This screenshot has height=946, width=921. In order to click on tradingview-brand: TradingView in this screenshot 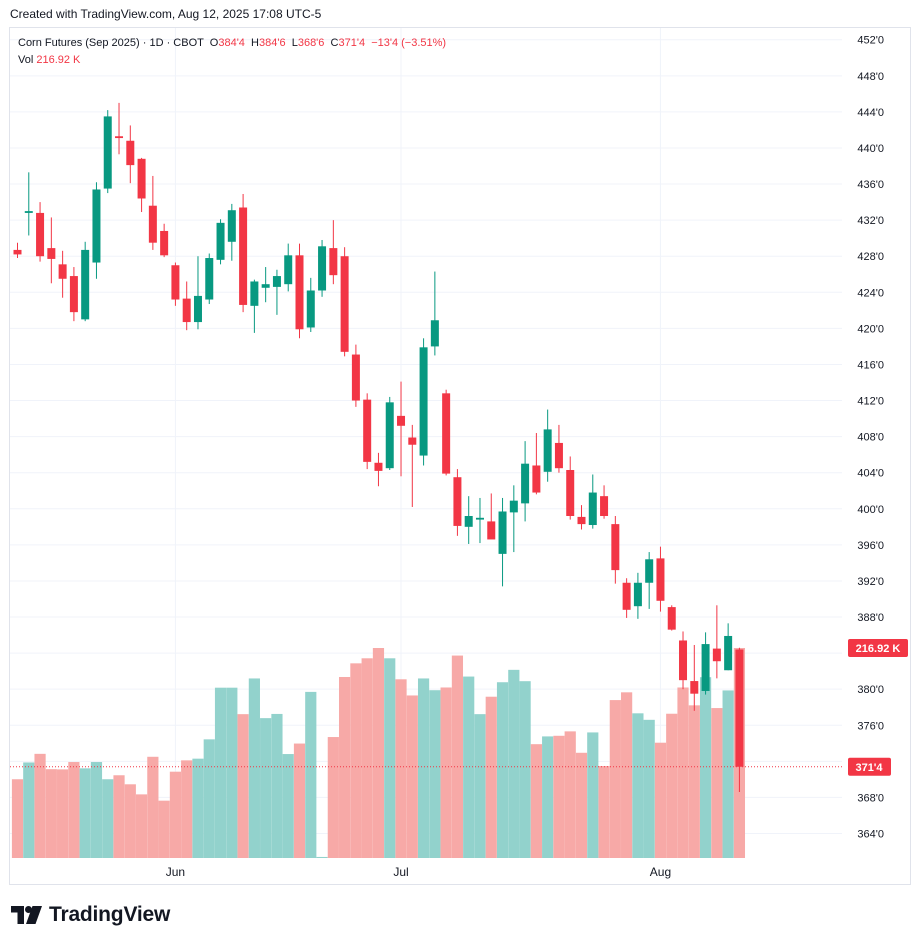, I will do `click(90, 915)`.